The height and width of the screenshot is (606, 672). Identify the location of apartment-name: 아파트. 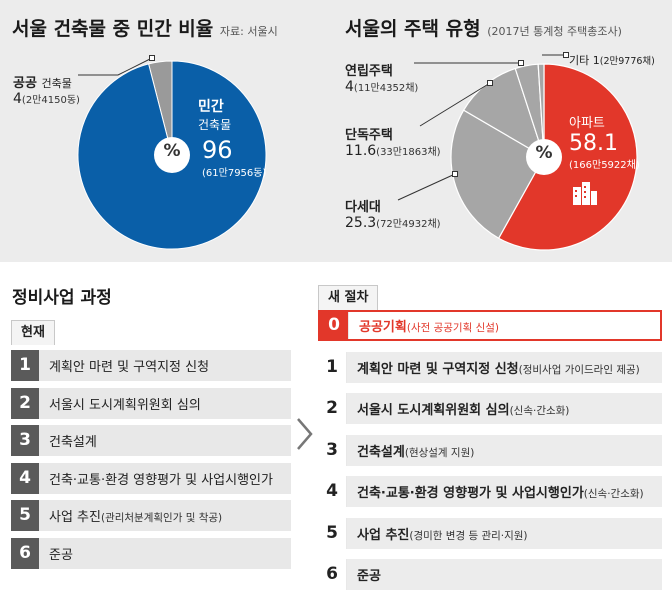
(587, 123).